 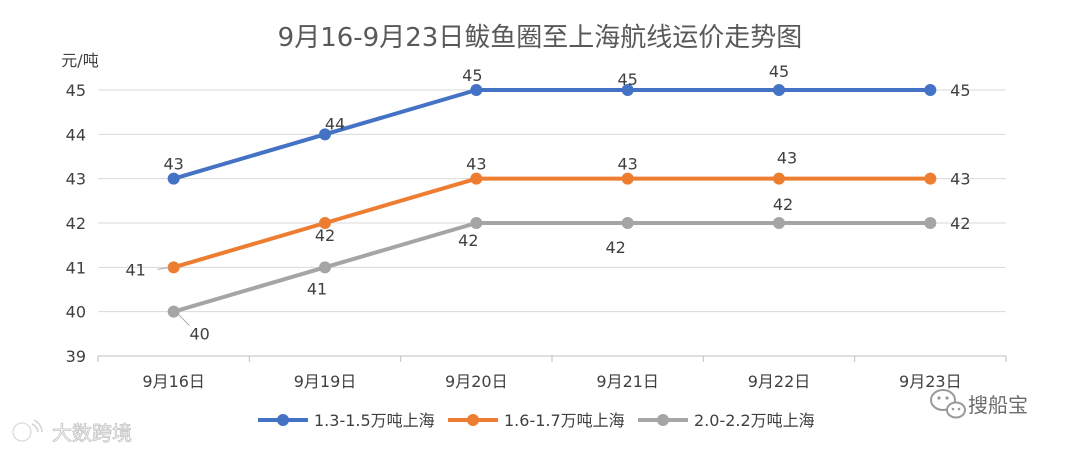 What do you see at coordinates (76, 312) in the screenshot?
I see `y-tick-label: 40` at bounding box center [76, 312].